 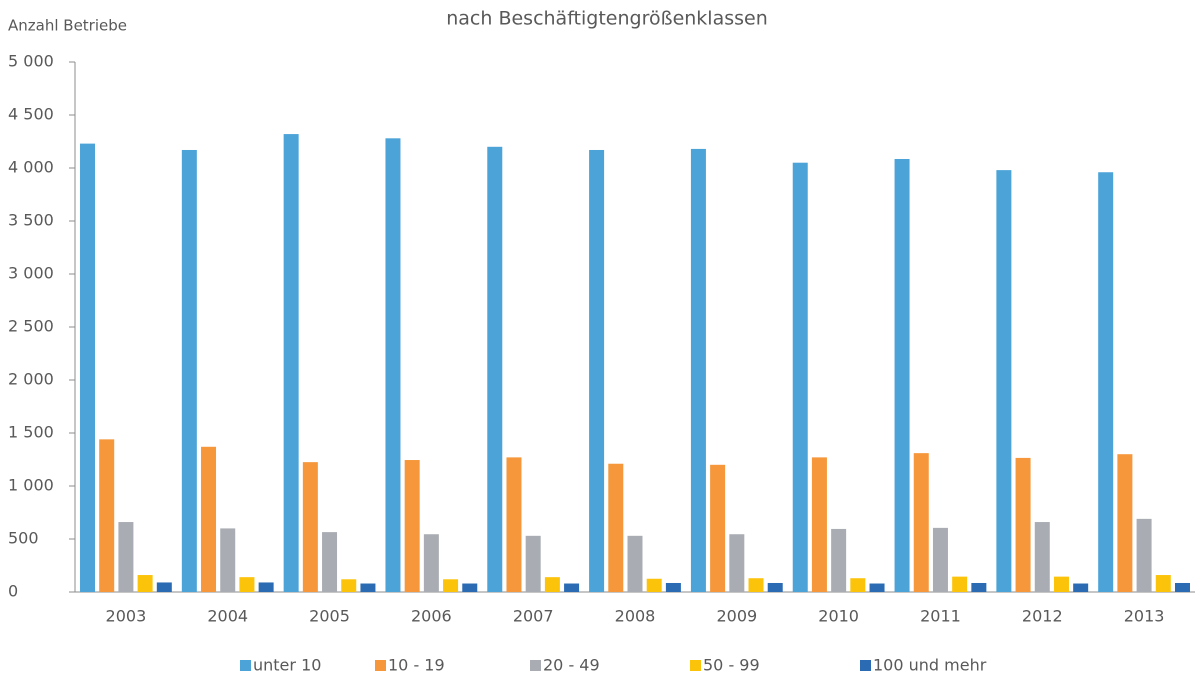 I want to click on x-tick-label: 2010, so click(x=838, y=616).